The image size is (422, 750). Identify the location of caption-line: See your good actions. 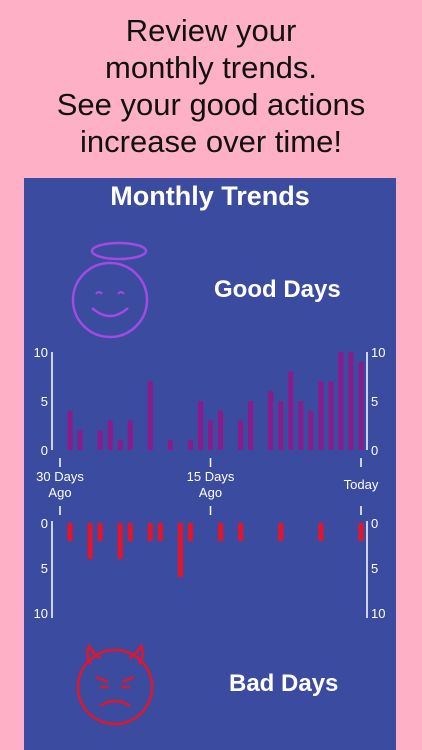
(211, 104).